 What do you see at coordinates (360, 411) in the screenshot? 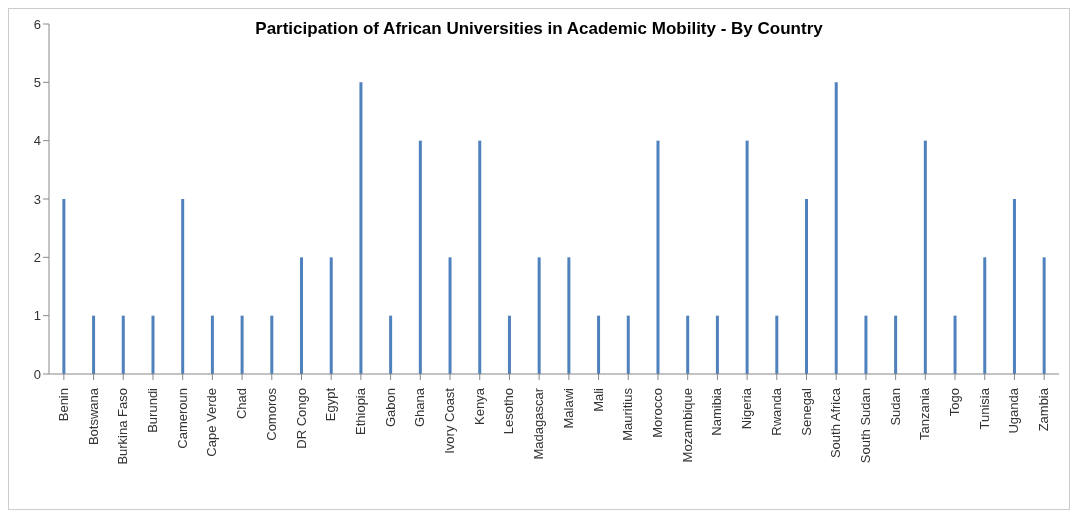
I see `x-tick-label: Ethiopia` at bounding box center [360, 411].